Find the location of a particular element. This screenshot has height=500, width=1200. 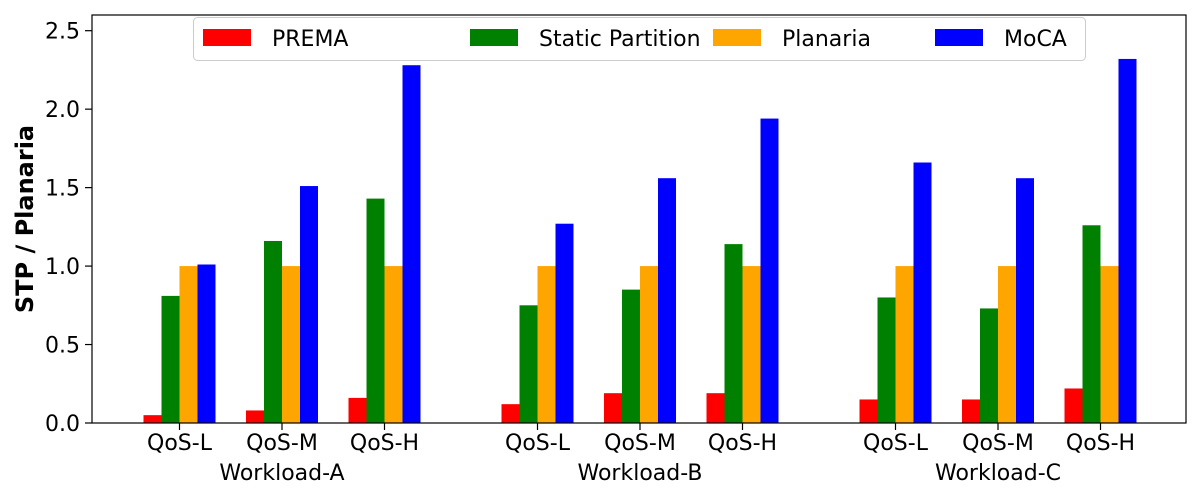

legend-label: Planaria is located at coordinates (826, 39).